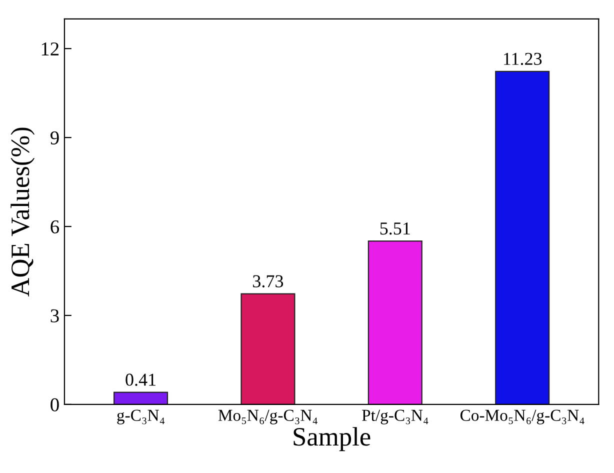 The width and height of the screenshot is (614, 473). I want to click on x-tick-label: Pt/g-C₃N₄, so click(395, 417).